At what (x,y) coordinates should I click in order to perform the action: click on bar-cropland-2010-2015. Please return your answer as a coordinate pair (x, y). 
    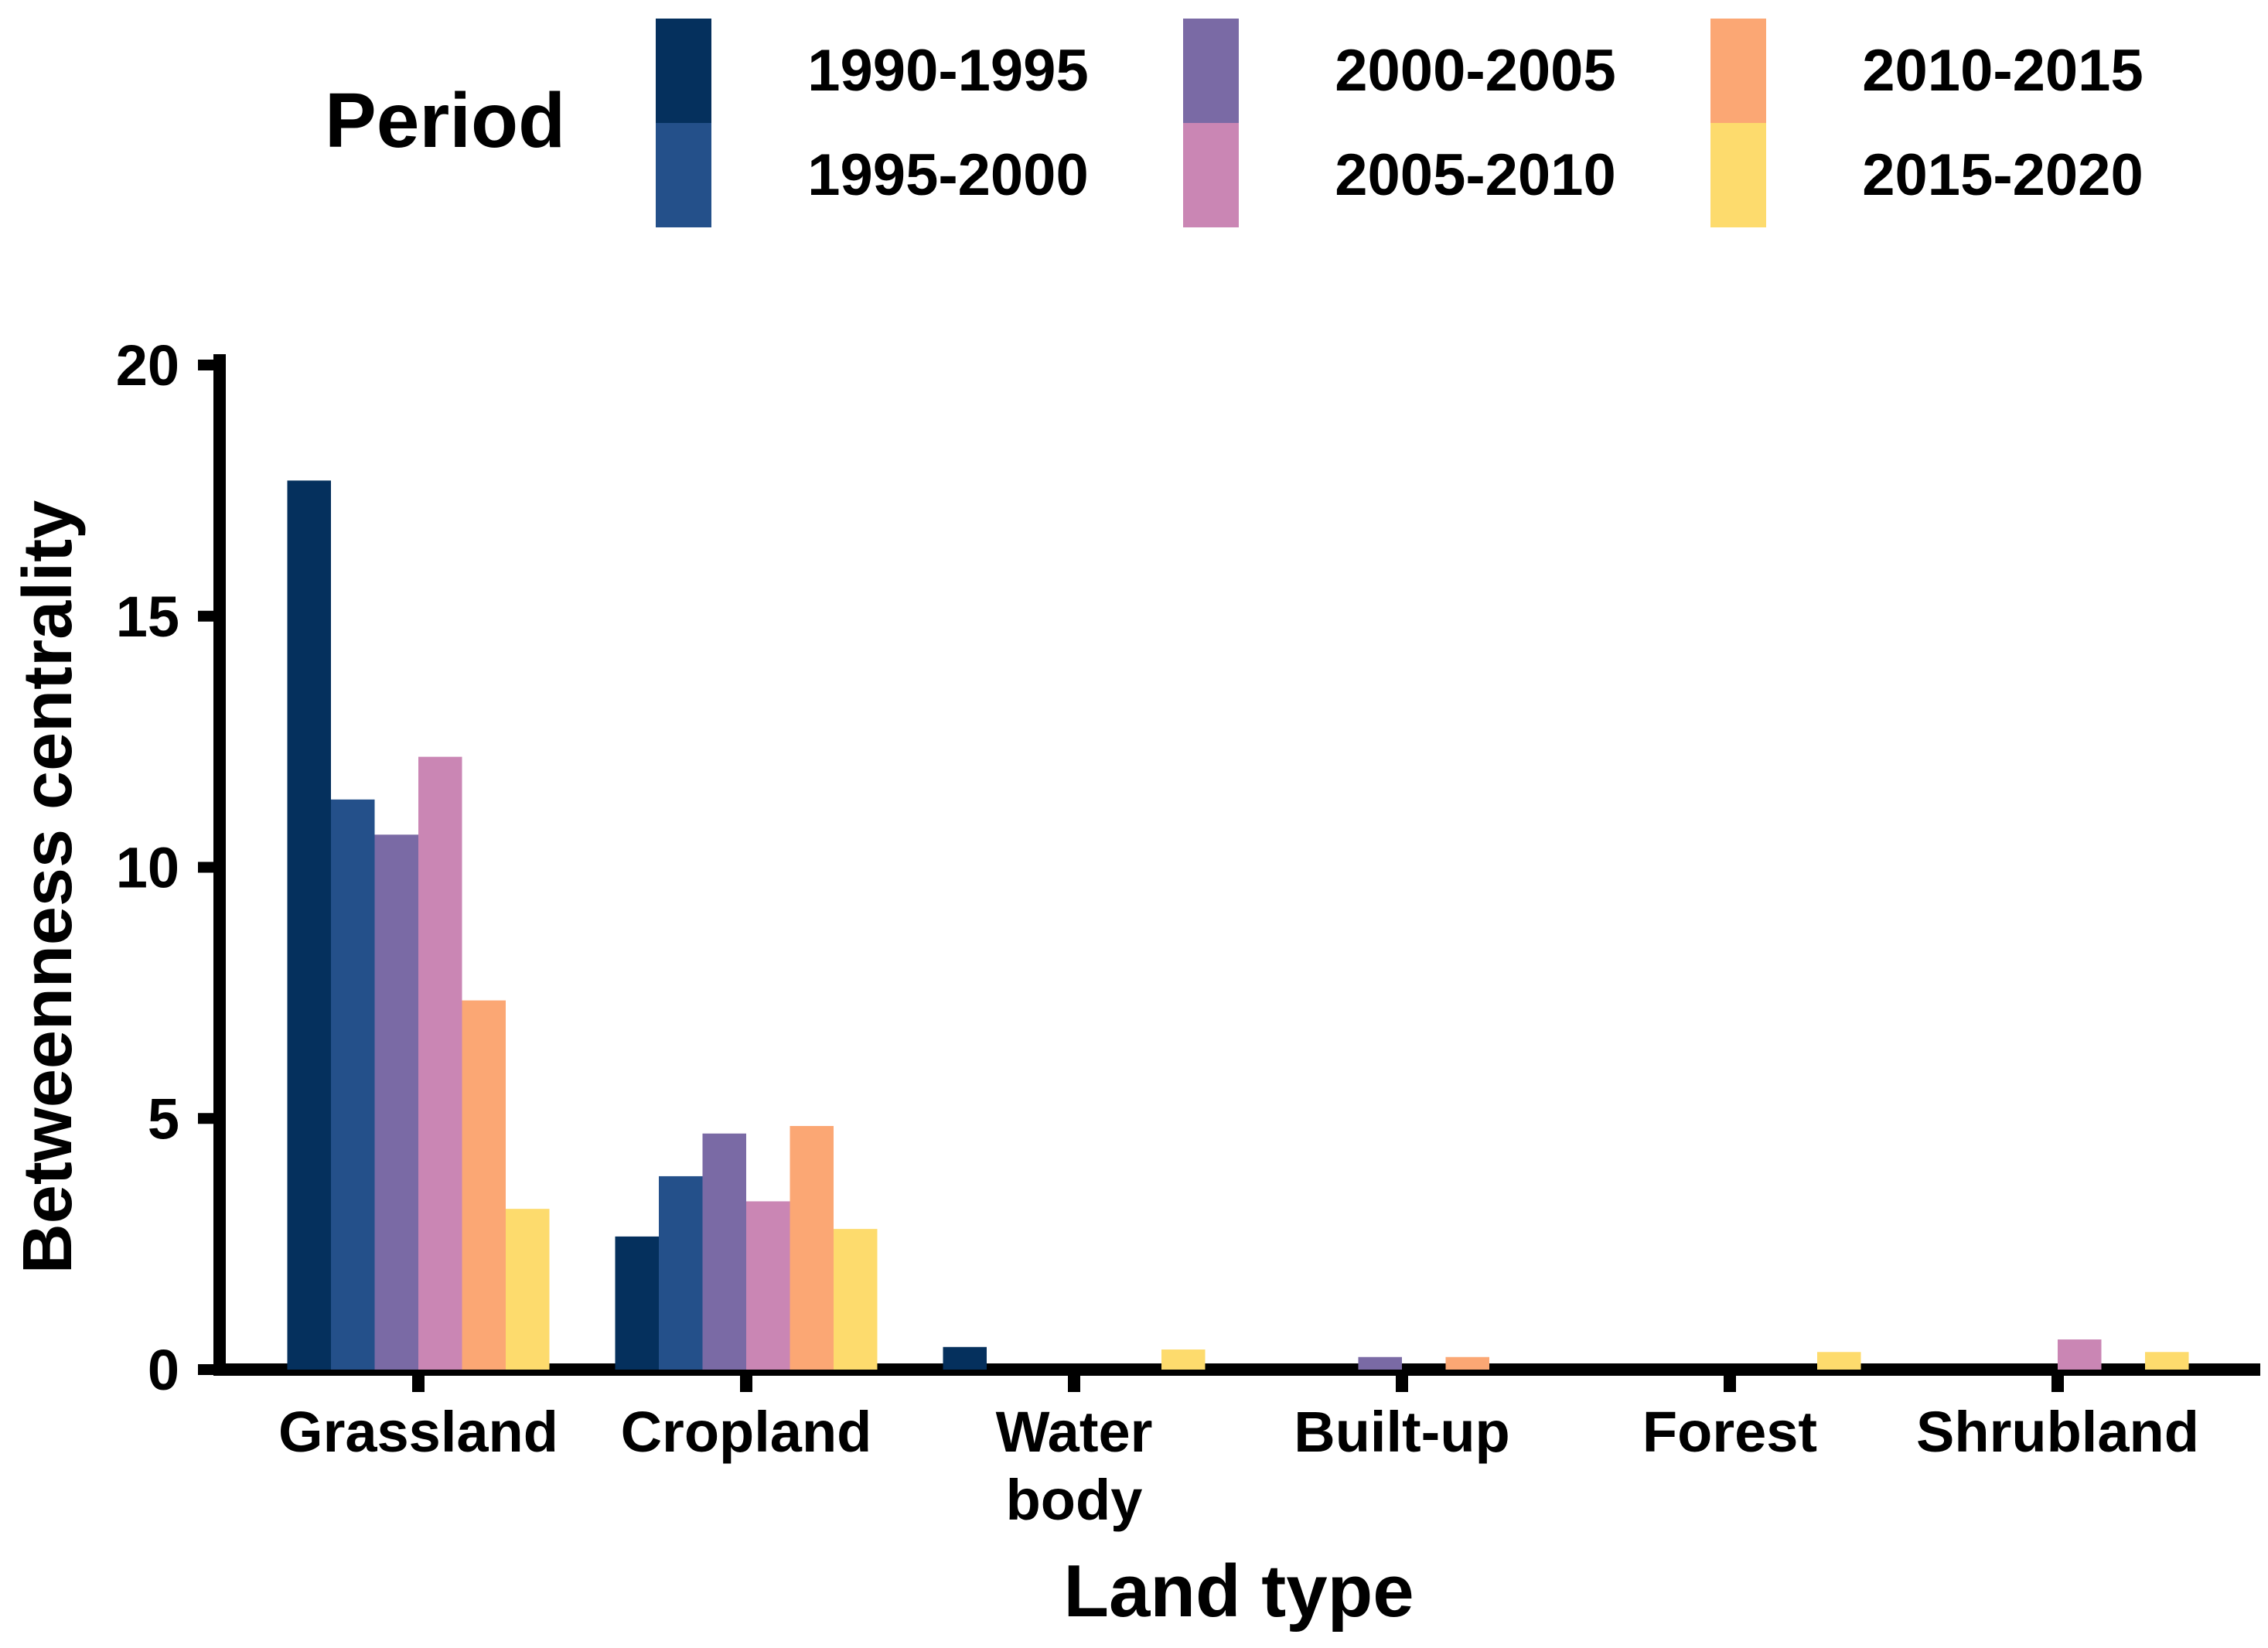
    Looking at the image, I should click on (812, 1247).